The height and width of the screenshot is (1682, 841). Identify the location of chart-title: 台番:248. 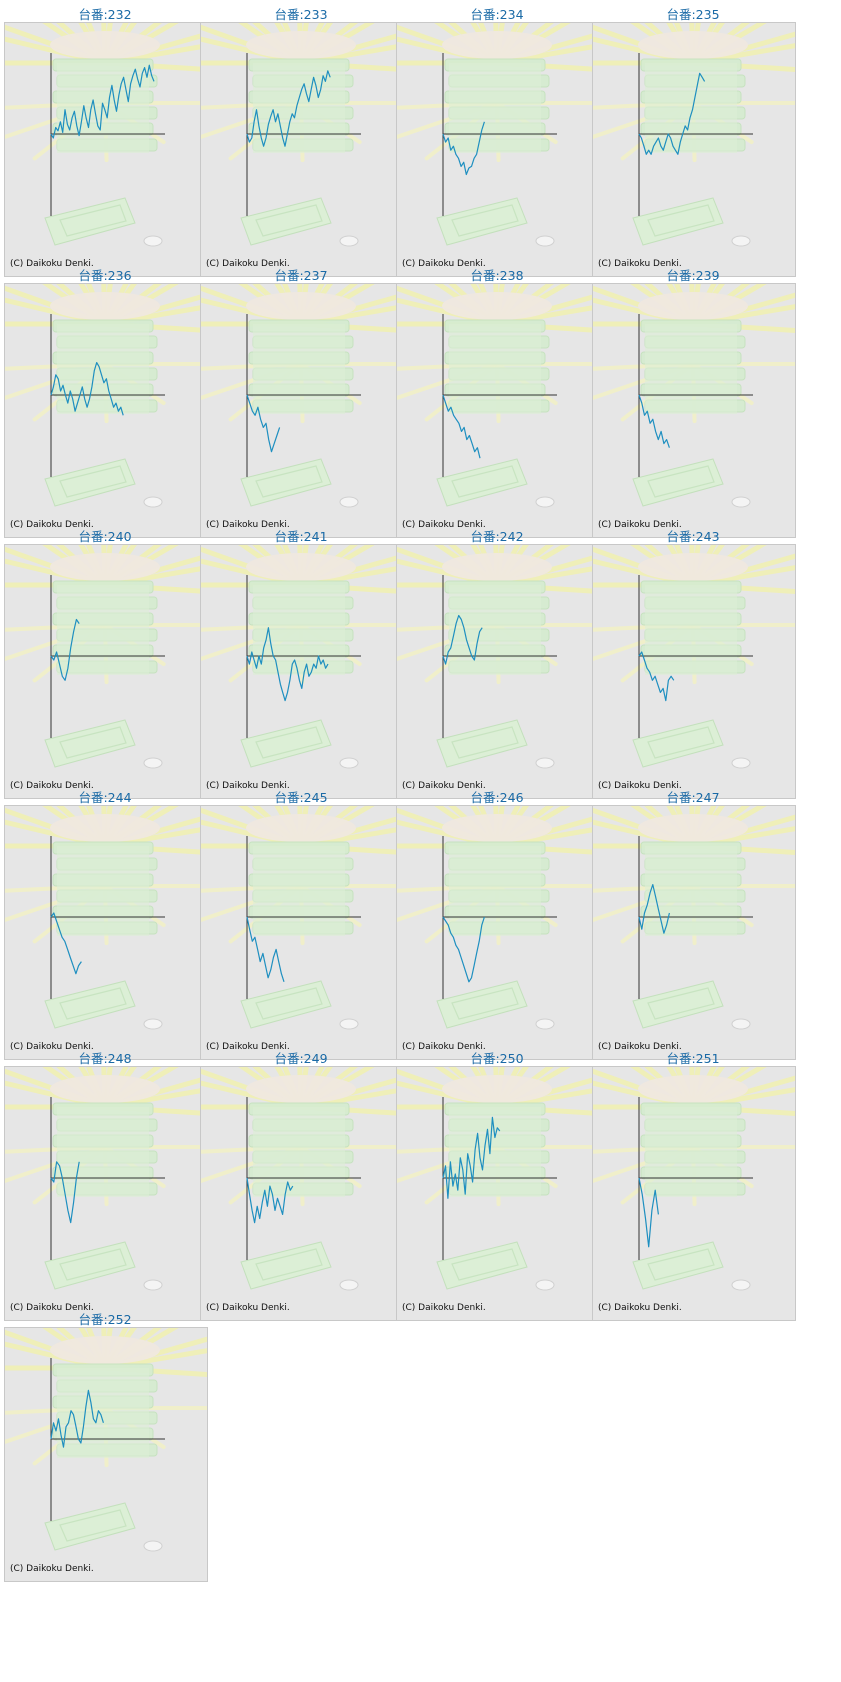
(105, 1058).